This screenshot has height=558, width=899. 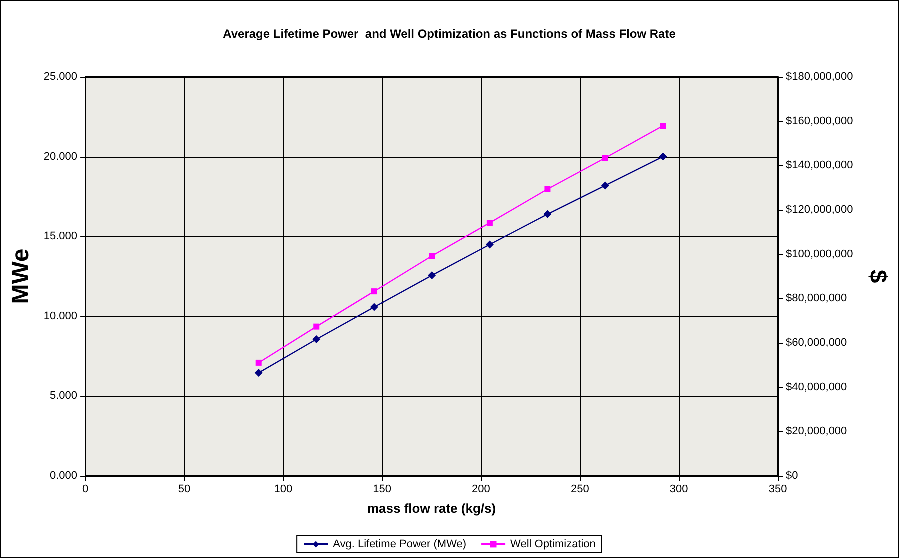 I want to click on chart-title: Average Lifetime Power and Well Optimization as Functions of Mass Flow Rate, so click(x=449, y=34).